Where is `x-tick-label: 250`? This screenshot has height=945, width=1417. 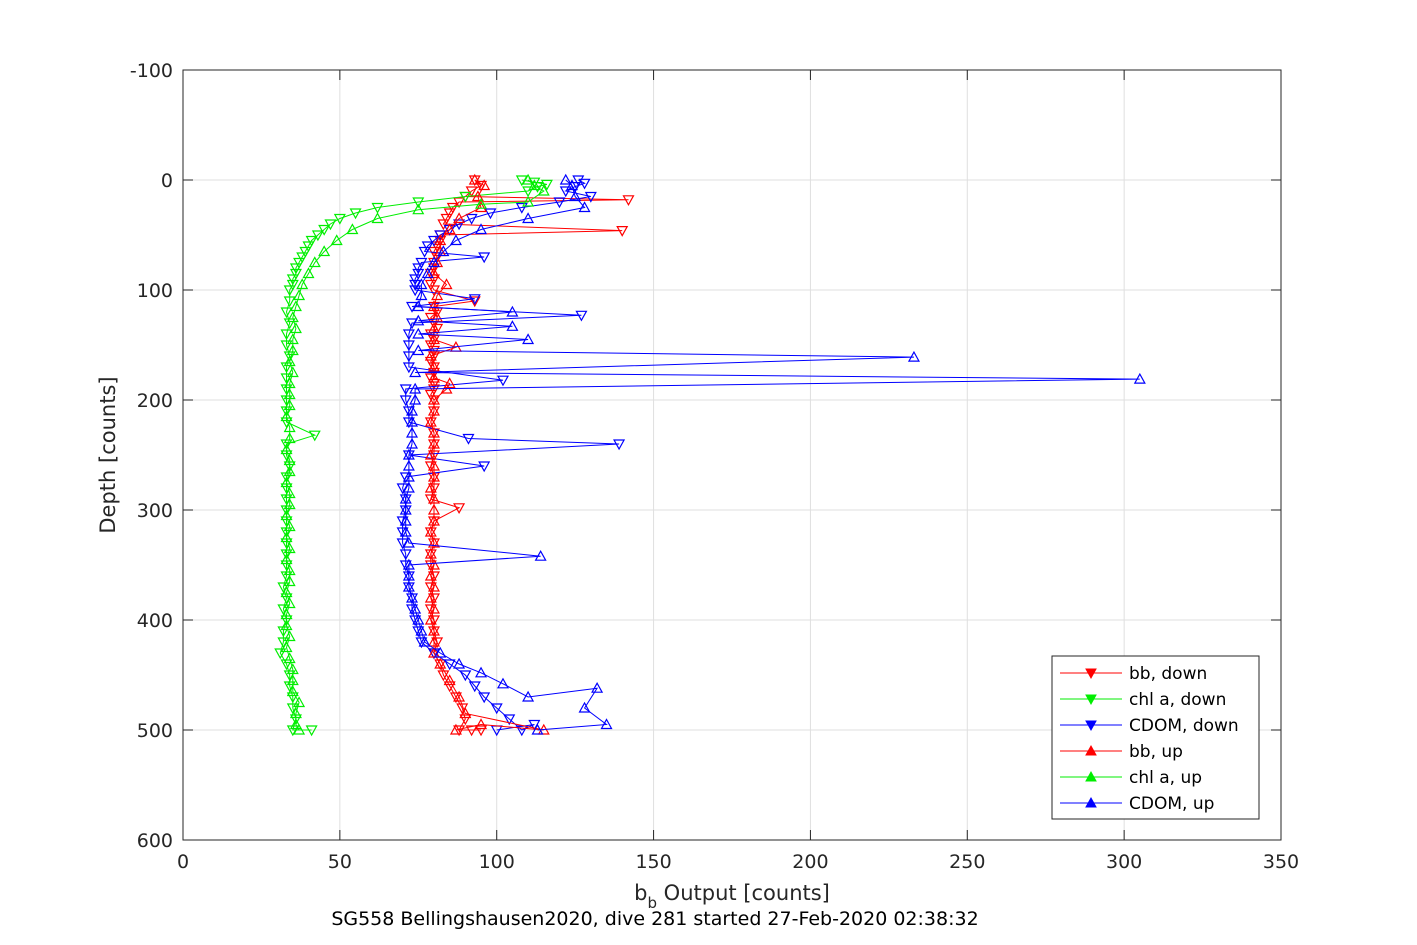 x-tick-label: 250 is located at coordinates (967, 862).